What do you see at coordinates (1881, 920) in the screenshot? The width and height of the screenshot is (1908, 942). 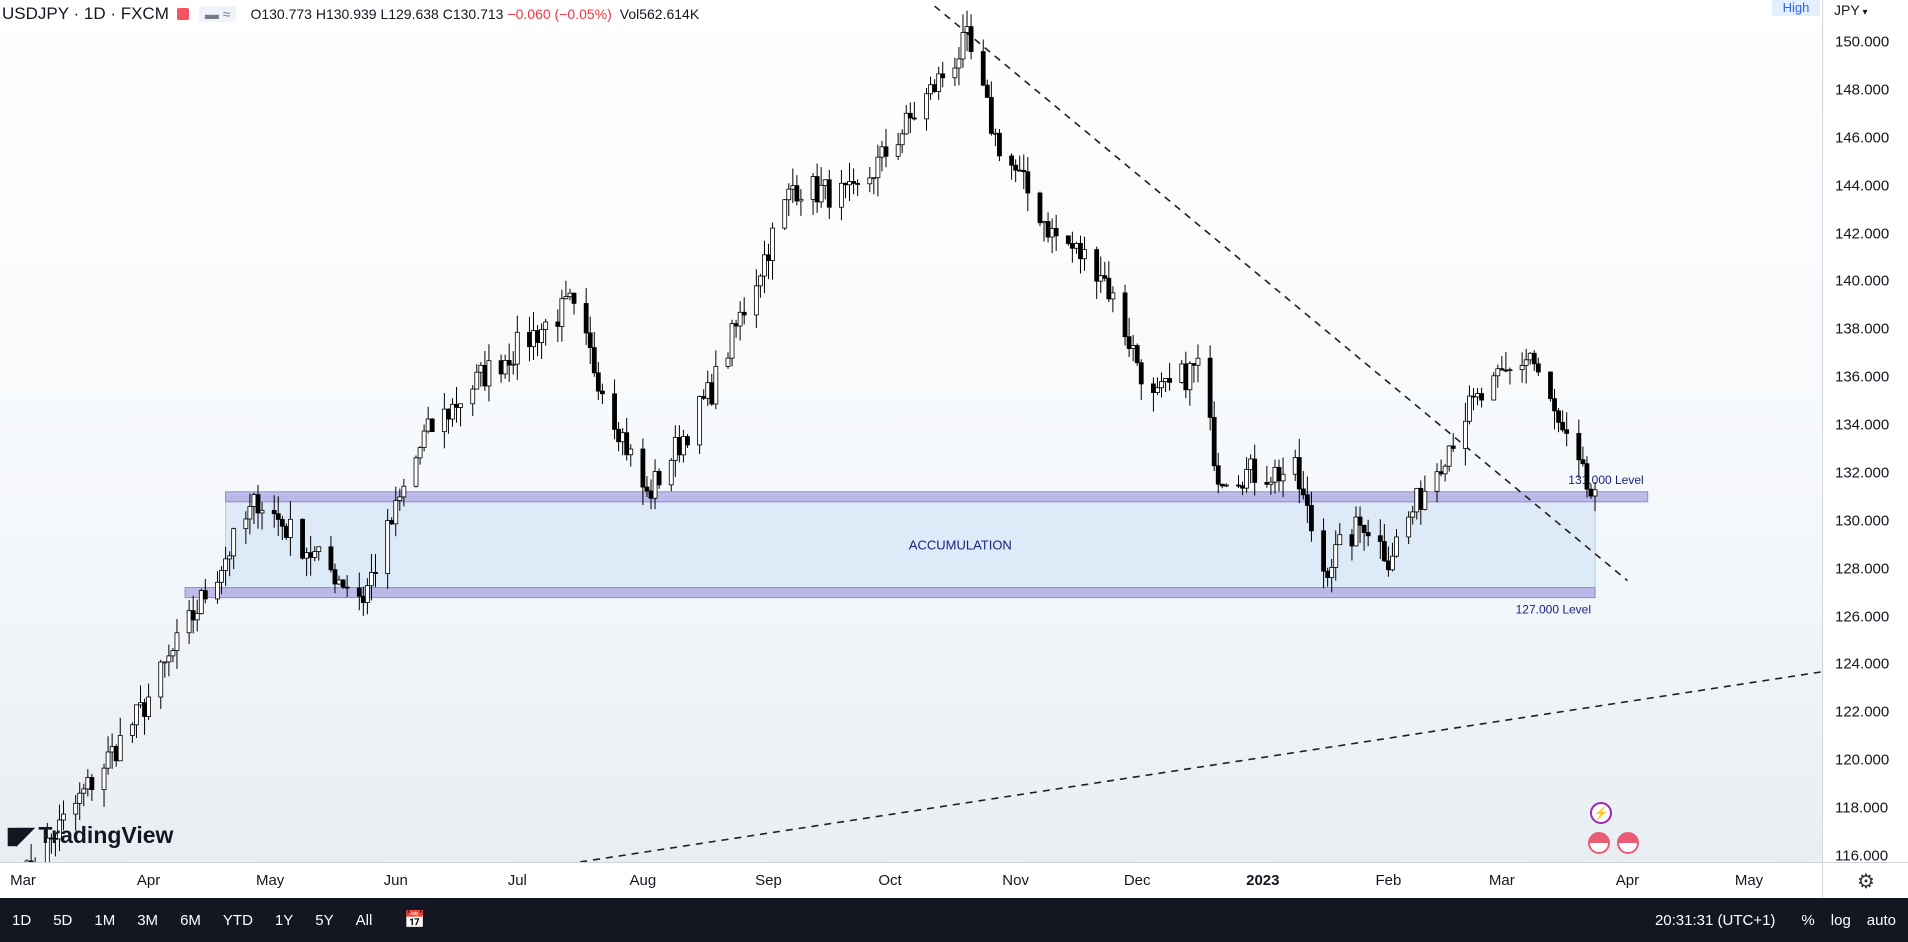 I see `auto-toggle: auto` at bounding box center [1881, 920].